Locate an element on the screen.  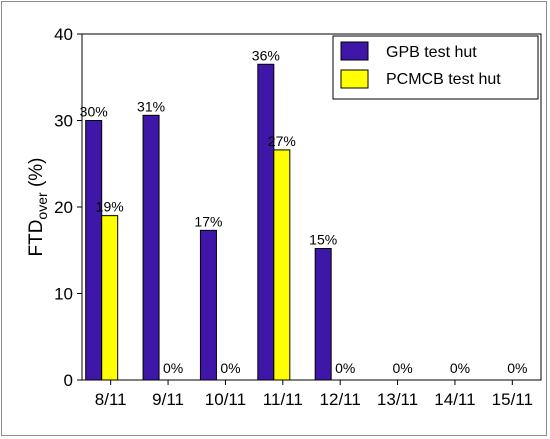
data-label-gpb-11-11: 36% is located at coordinates (266, 55).